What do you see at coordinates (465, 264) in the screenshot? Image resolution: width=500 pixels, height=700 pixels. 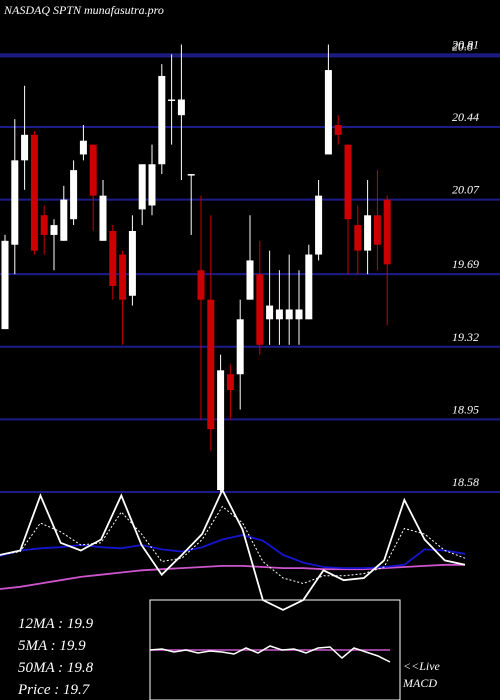 I see `y-tick-label: 19.69` at bounding box center [465, 264].